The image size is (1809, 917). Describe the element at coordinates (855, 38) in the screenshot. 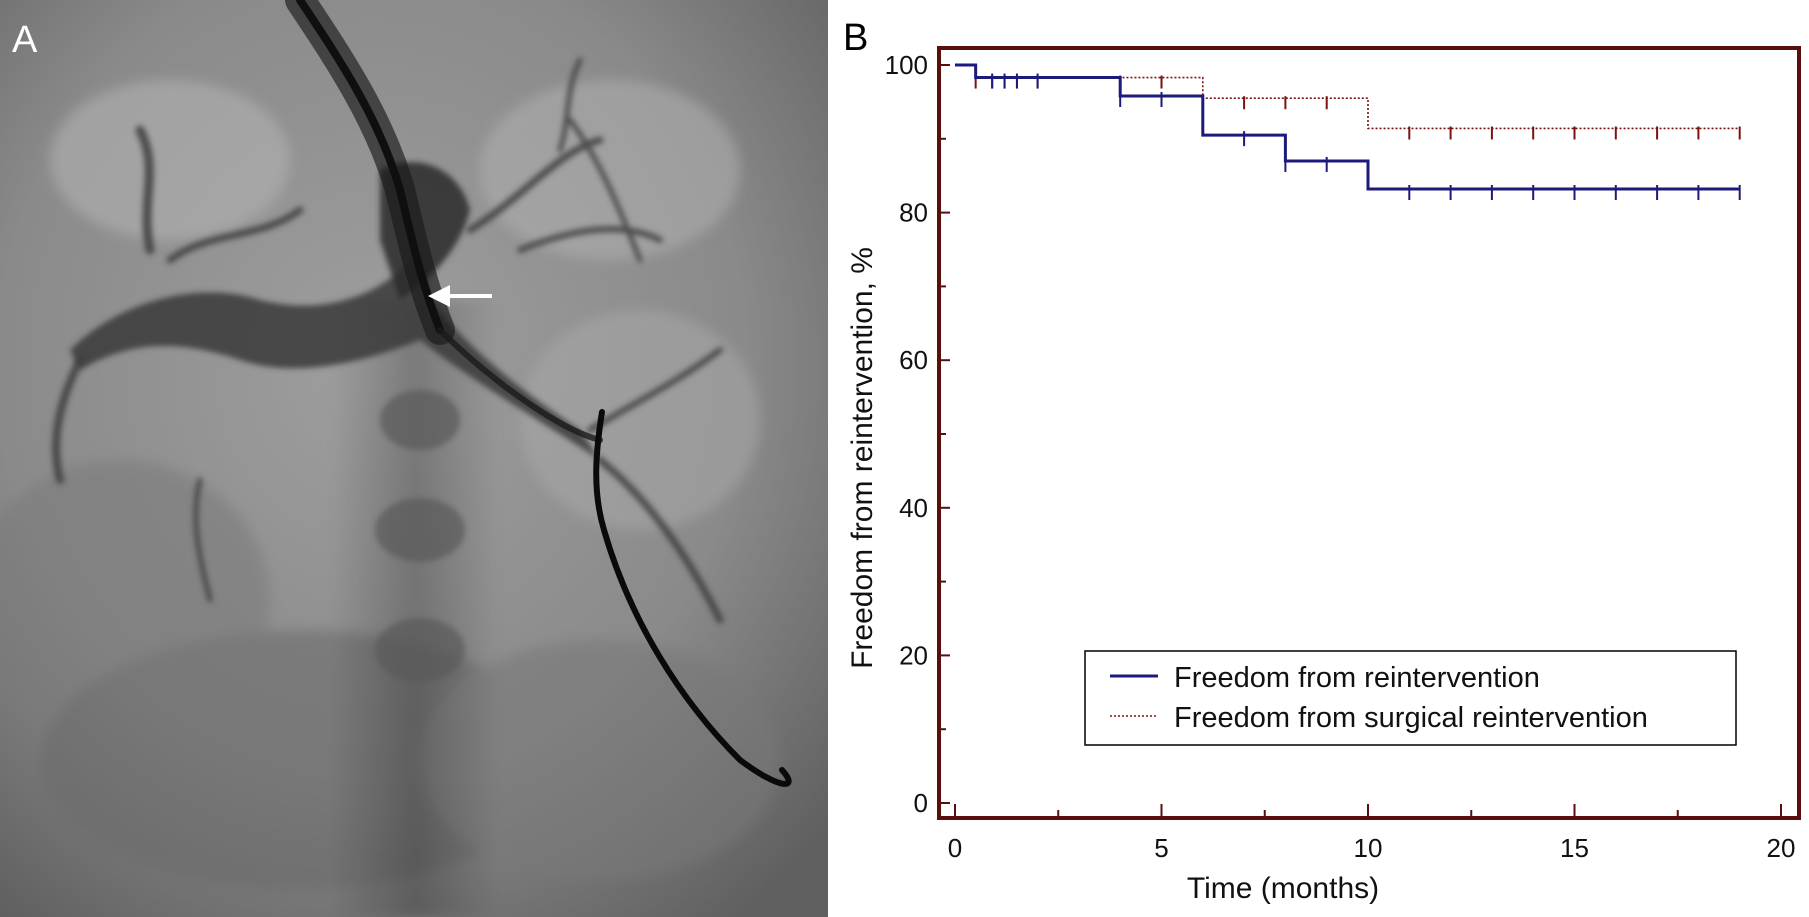

I see `panel-label-b: B` at that location.